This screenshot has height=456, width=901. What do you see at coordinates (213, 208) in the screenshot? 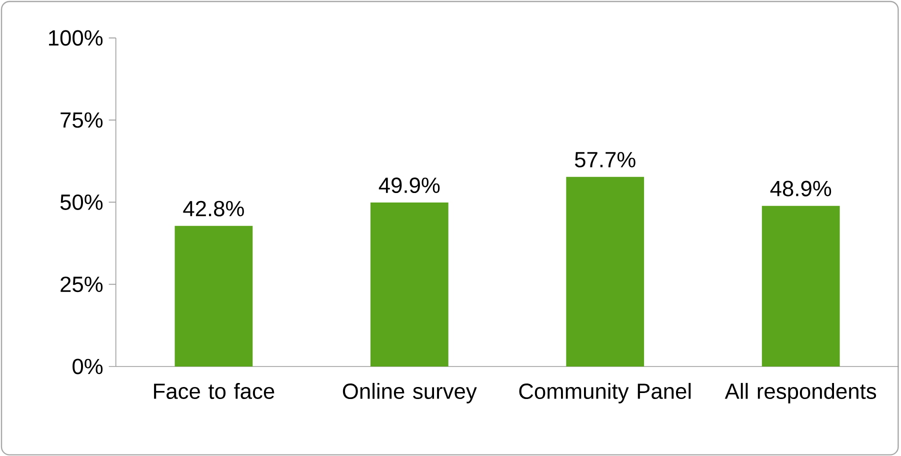
I see `data-label: 42.8%` at bounding box center [213, 208].